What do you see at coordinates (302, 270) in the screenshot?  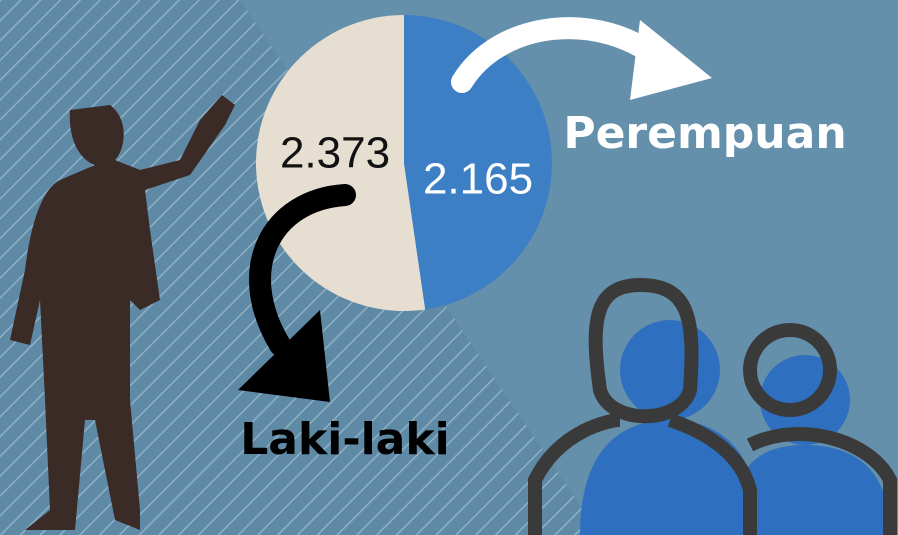 I see `arrow-down` at bounding box center [302, 270].